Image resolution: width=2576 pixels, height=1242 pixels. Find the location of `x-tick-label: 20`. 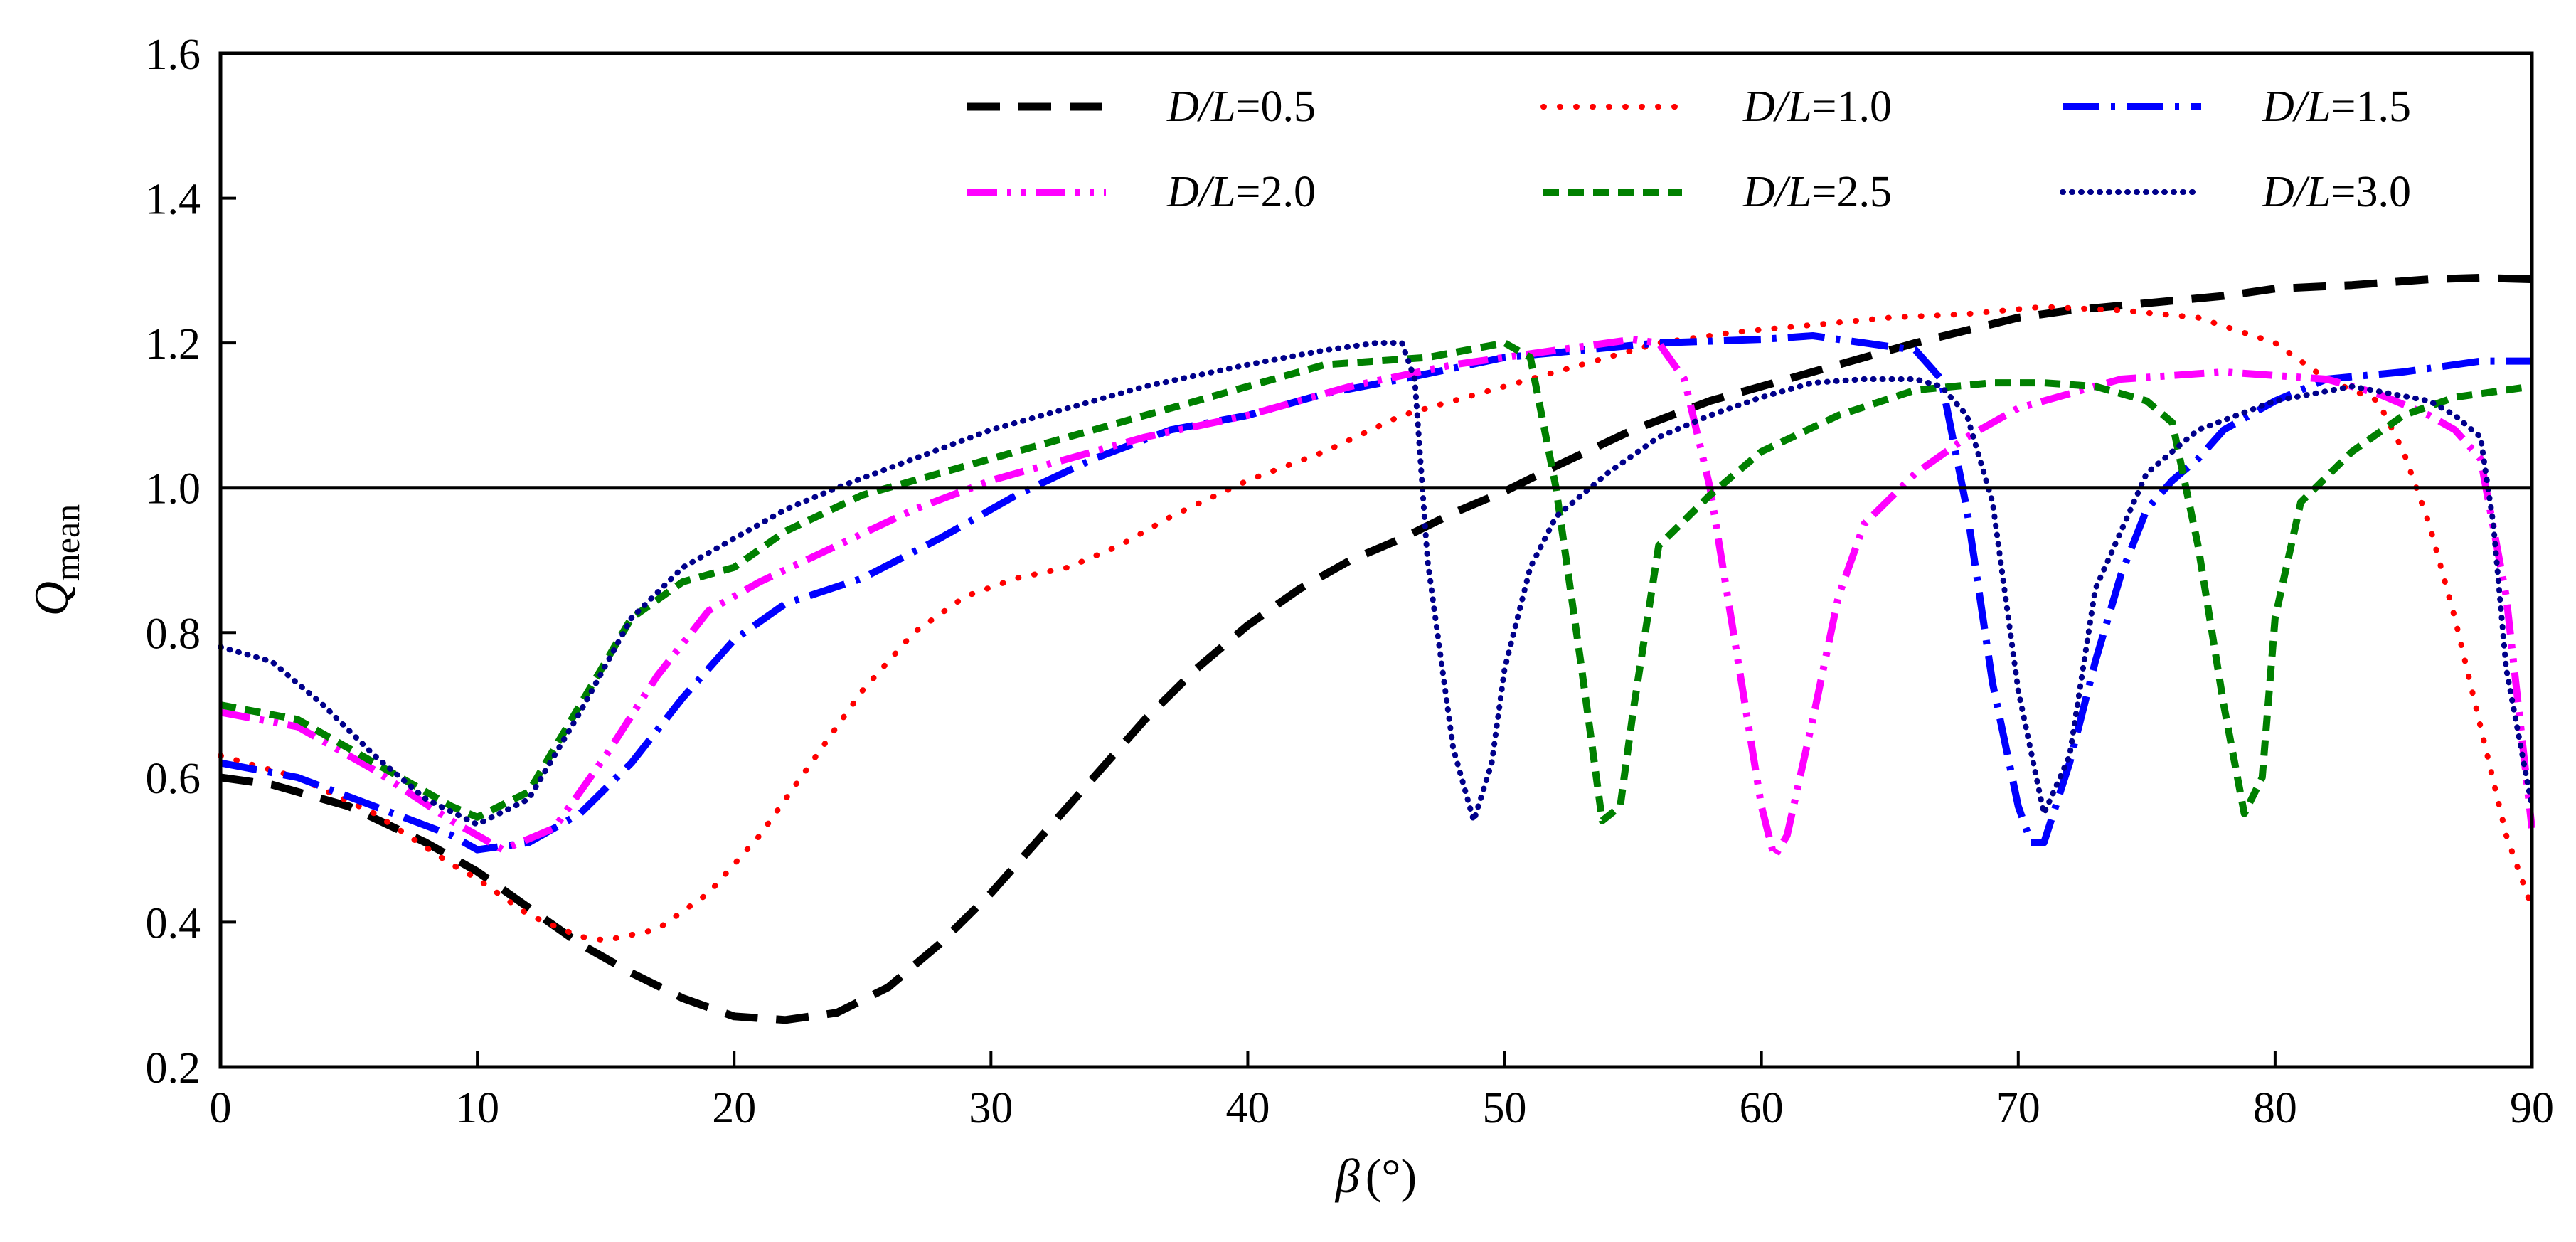

x-tick-label: 20 is located at coordinates (734, 1108).